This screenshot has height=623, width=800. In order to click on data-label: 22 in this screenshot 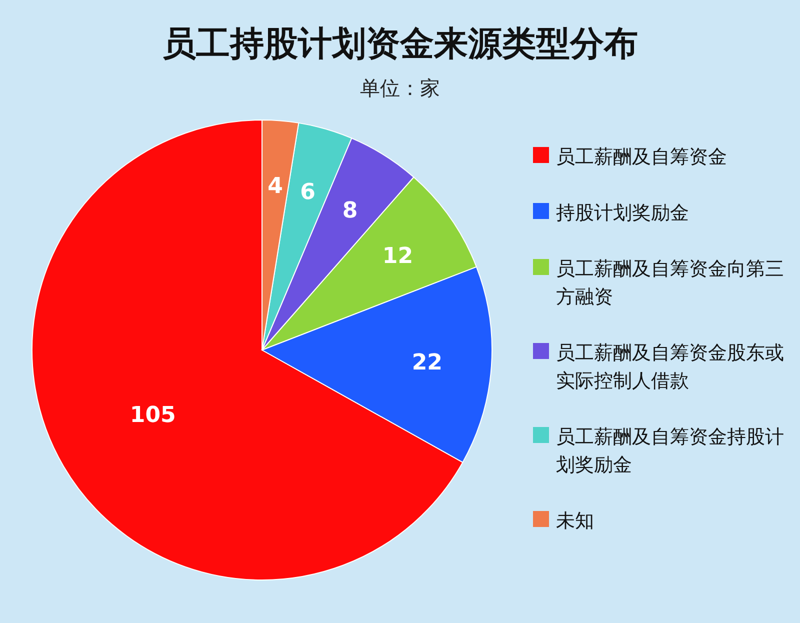, I will do `click(427, 363)`.